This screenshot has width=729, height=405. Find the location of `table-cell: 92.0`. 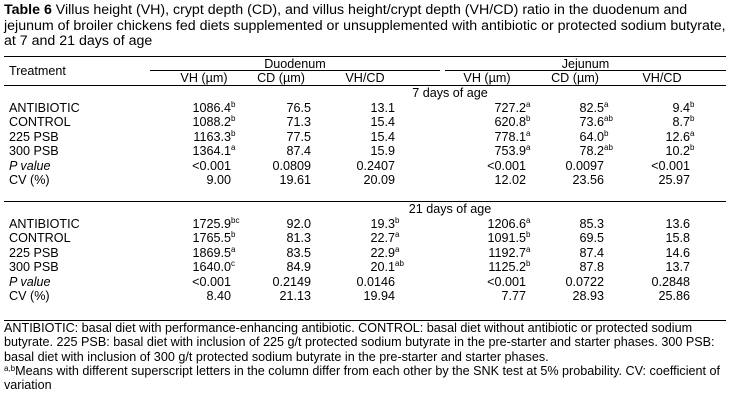

table-cell: 92.0 is located at coordinates (298, 224).